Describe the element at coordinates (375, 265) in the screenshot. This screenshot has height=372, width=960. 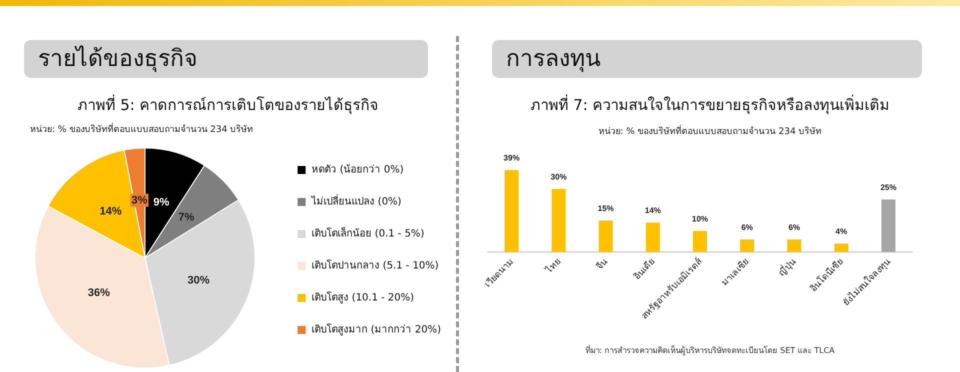
I see `legend-label: เติบโตปานกลาง (5.1 - 10%)` at that location.